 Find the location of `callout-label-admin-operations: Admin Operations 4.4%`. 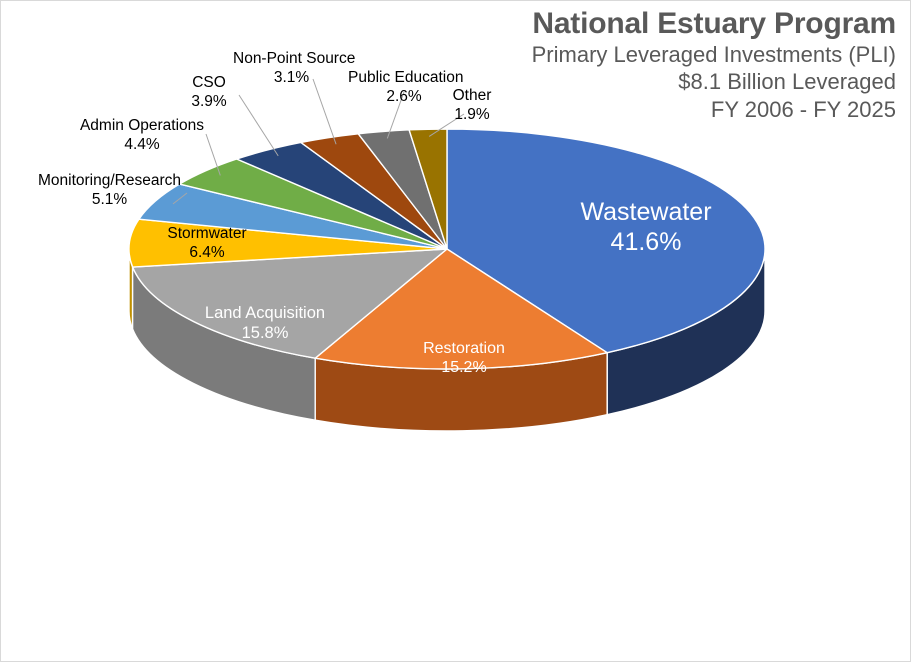

callout-label-admin-operations: Admin Operations 4.4% is located at coordinates (142, 136).